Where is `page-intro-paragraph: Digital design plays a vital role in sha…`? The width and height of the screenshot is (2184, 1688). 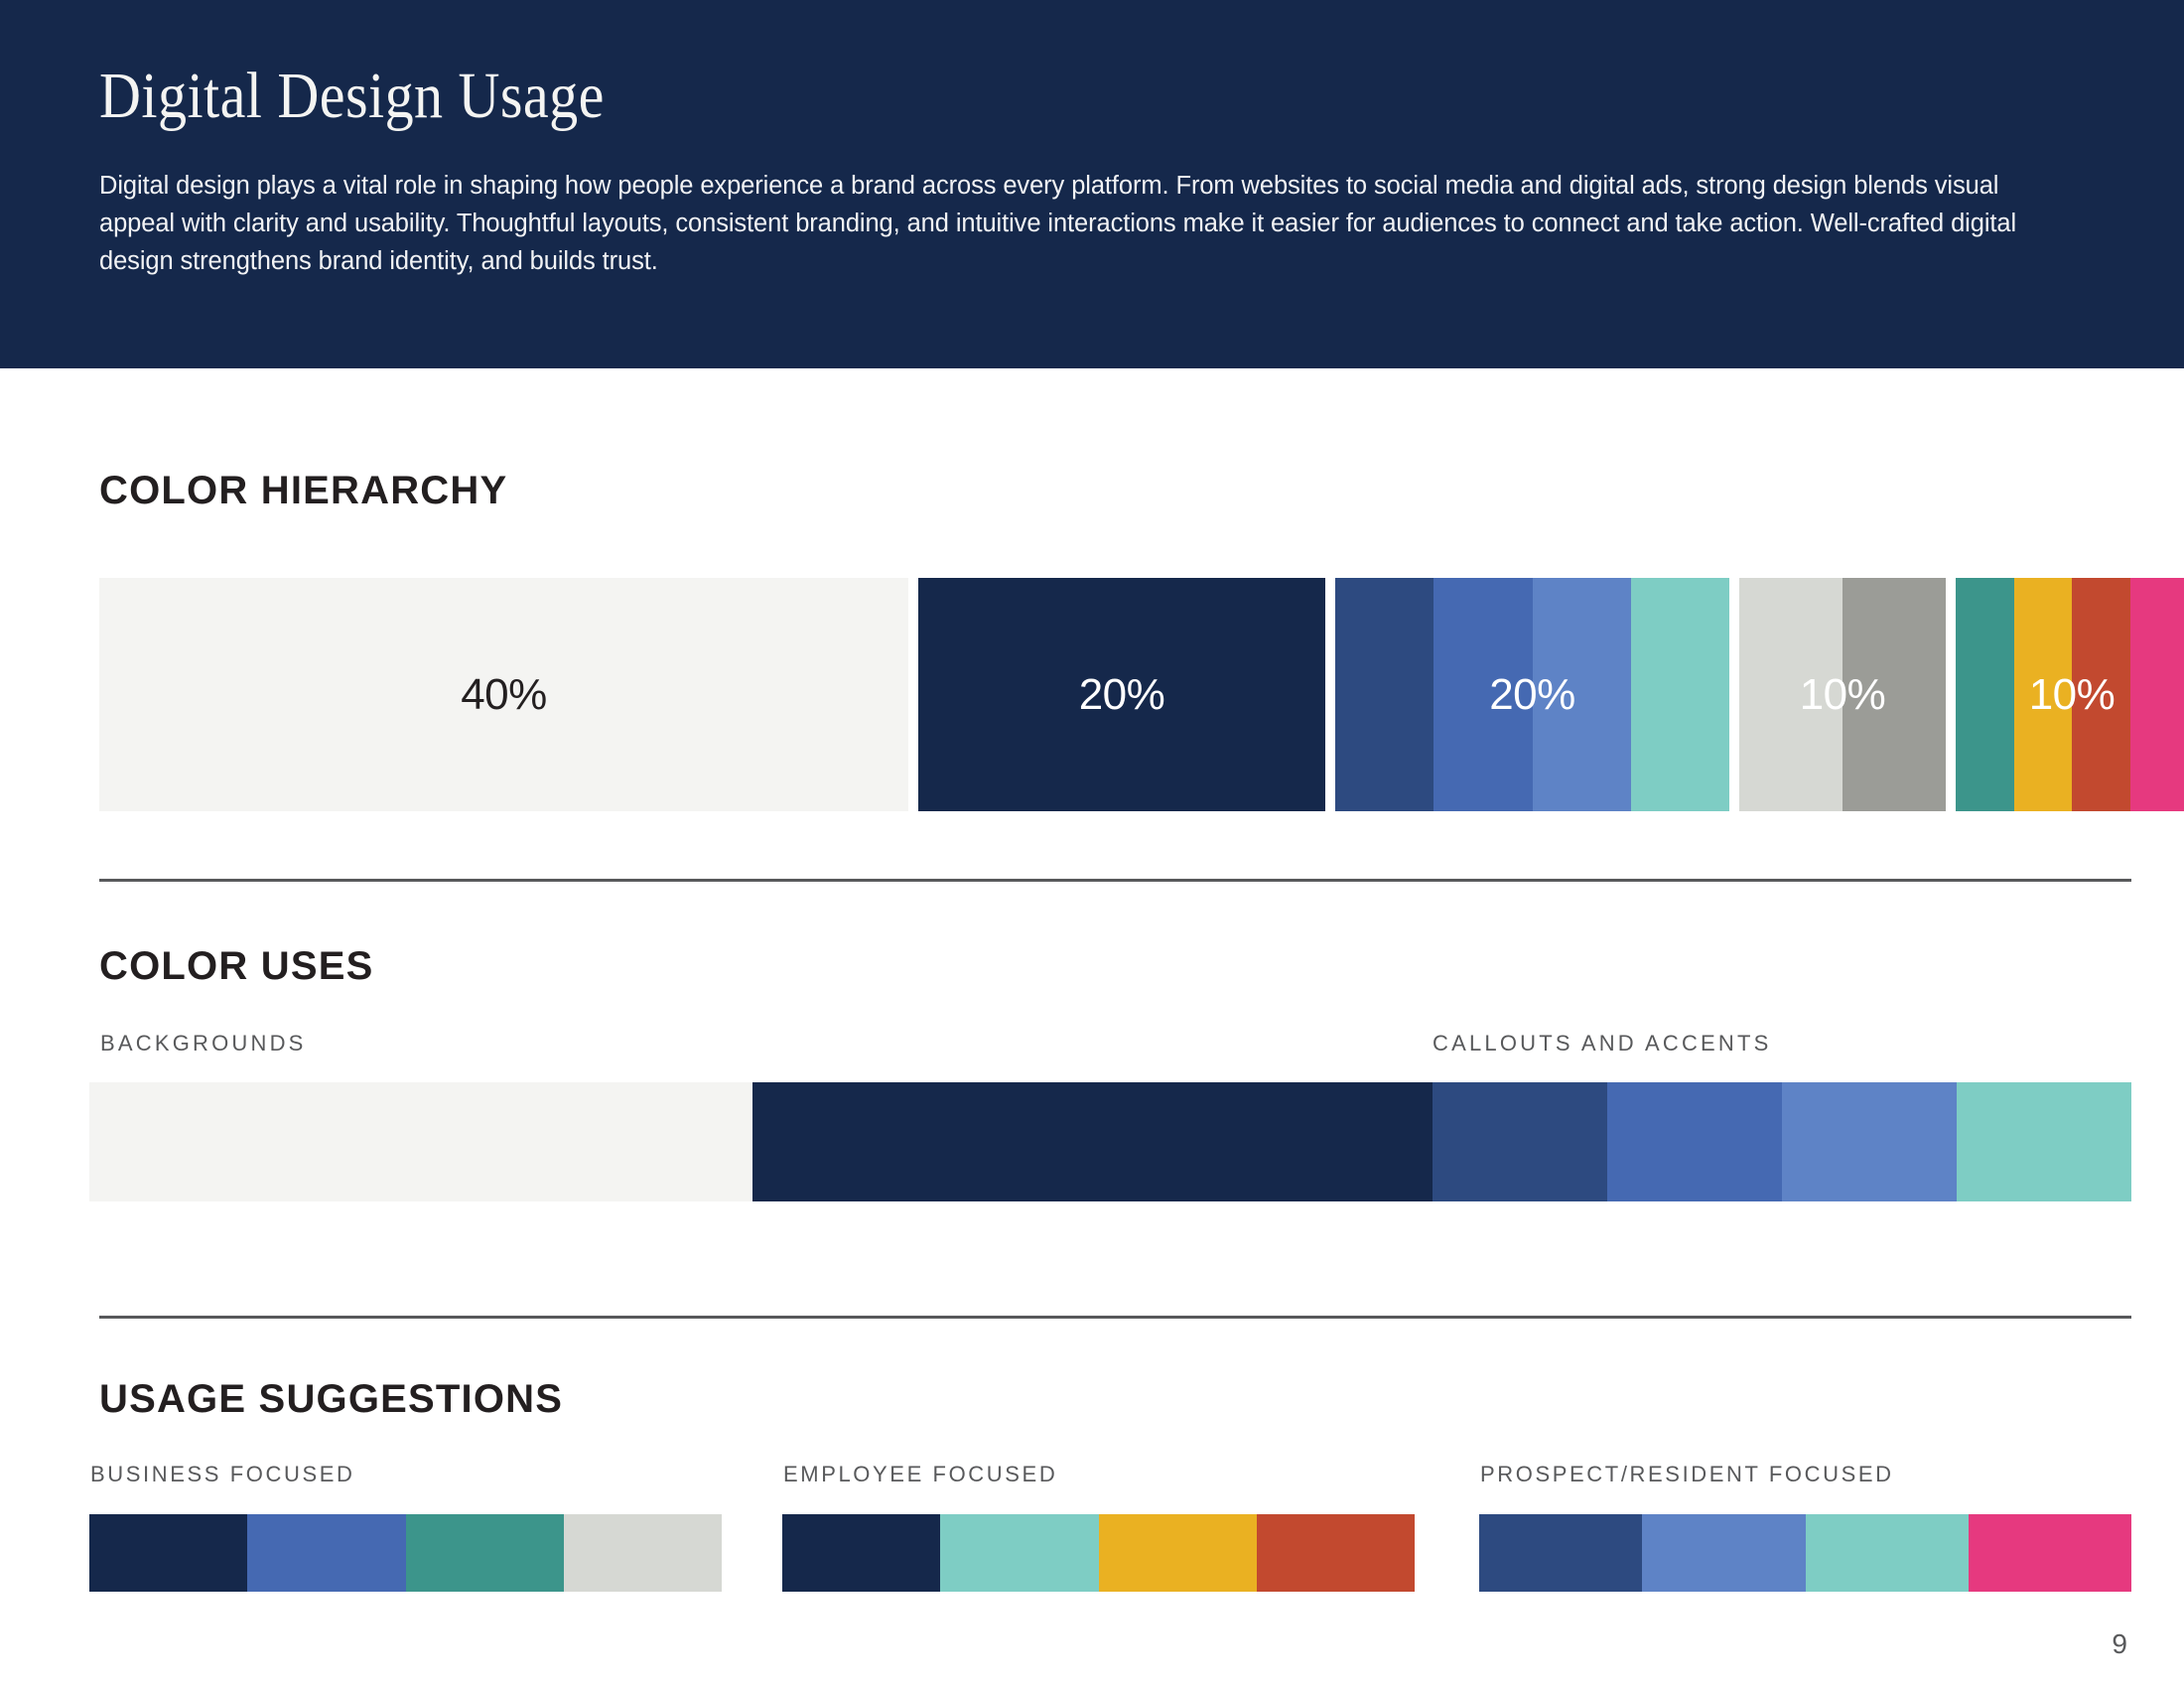 page-intro-paragraph: Digital design plays a vital role in sha… is located at coordinates (1058, 223).